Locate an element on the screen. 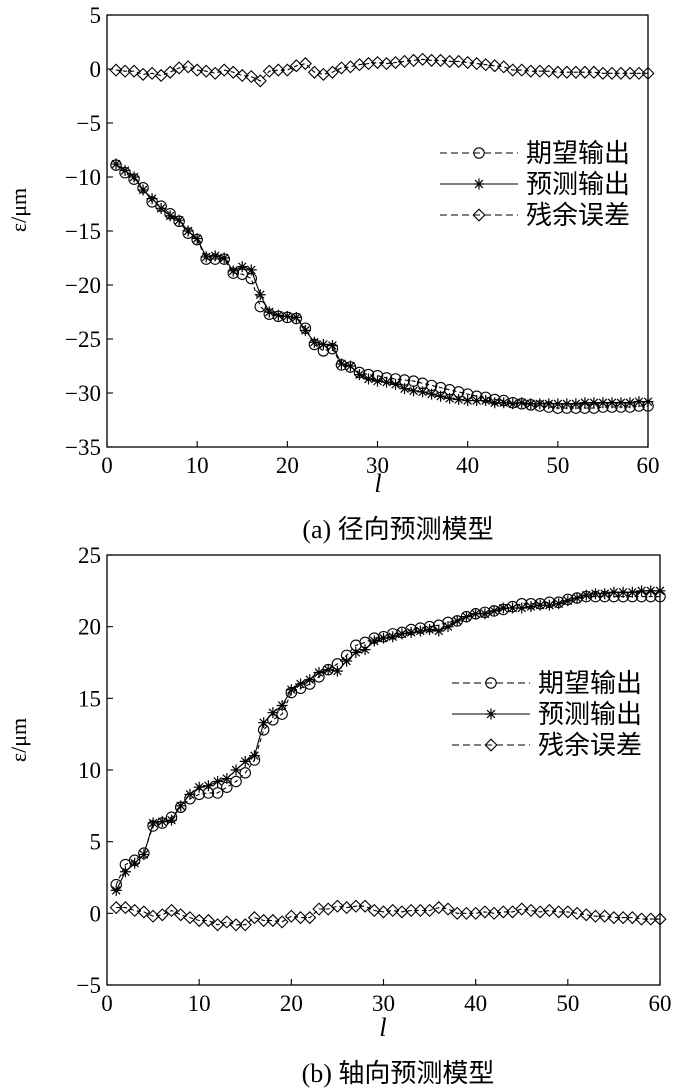  legend-label: 残余误差 is located at coordinates (578, 215).